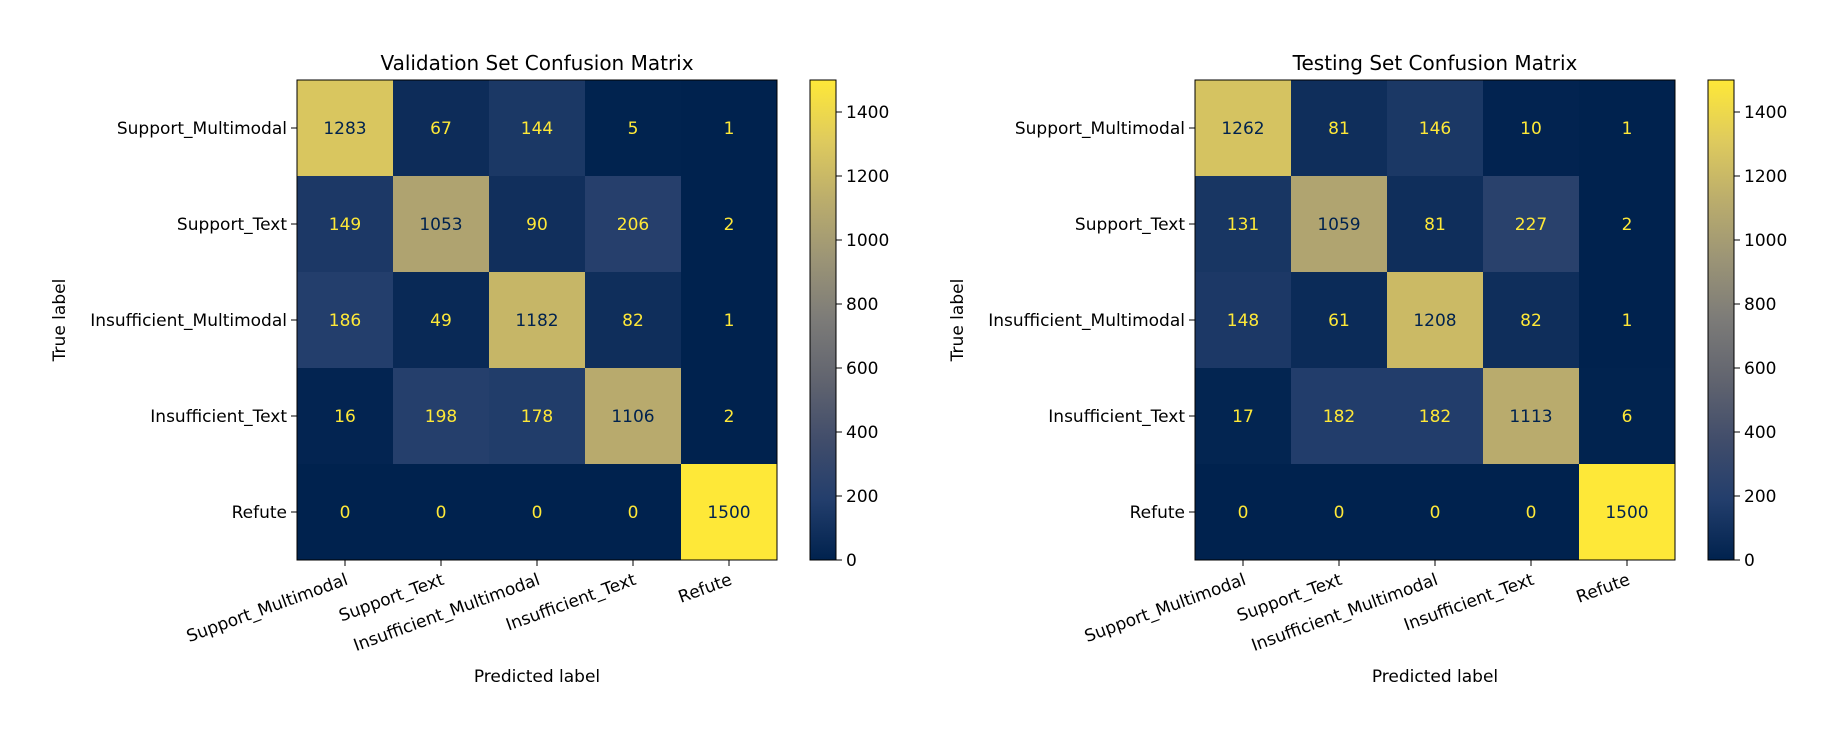  I want to click on cell-value-label: 1059, so click(1338, 225).